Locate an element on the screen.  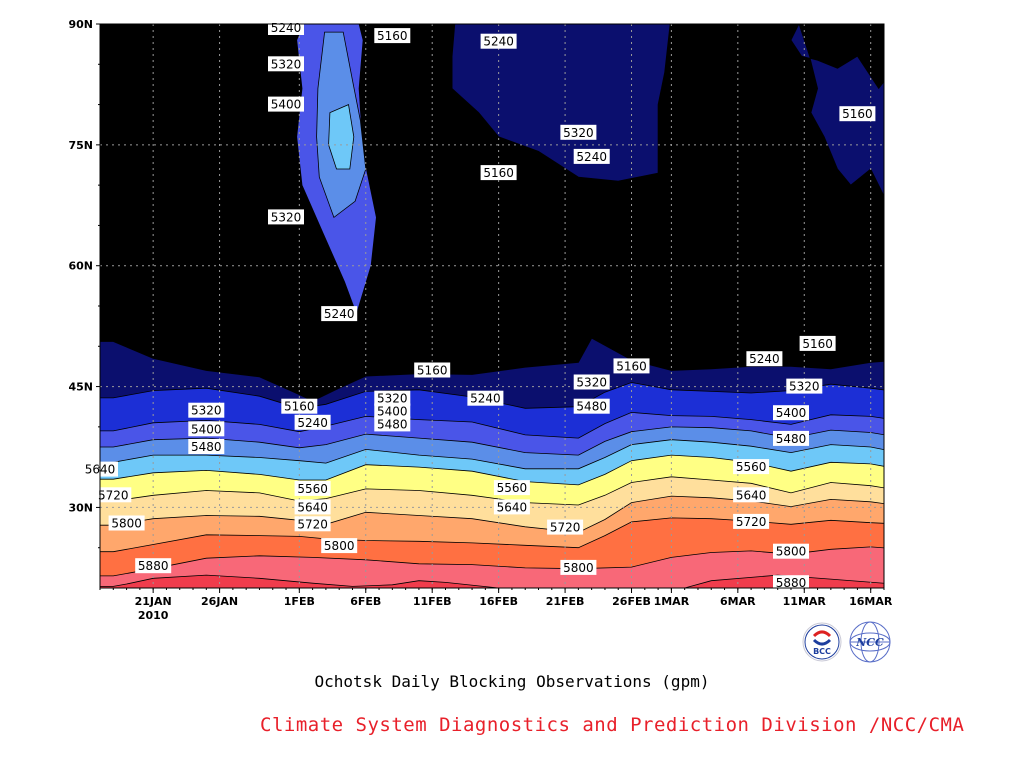
x-tick-label: 6FEB is located at coordinates (365, 601).